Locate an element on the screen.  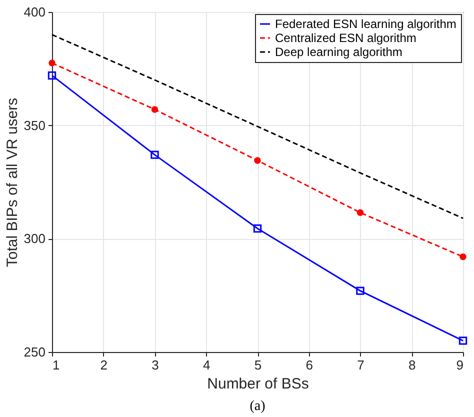
x-tick-label: 1 is located at coordinates (56, 365).